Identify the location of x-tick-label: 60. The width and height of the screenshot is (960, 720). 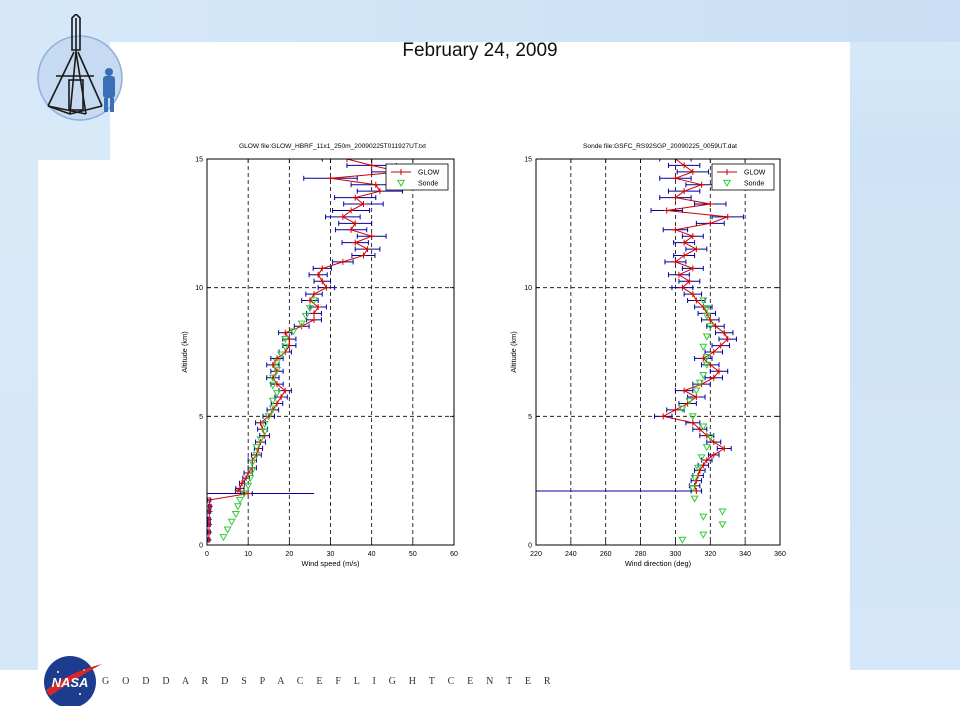
(454, 554).